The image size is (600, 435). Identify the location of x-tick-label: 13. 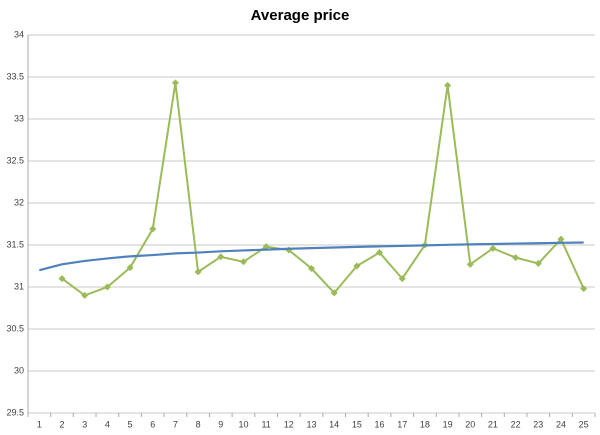
(311, 424).